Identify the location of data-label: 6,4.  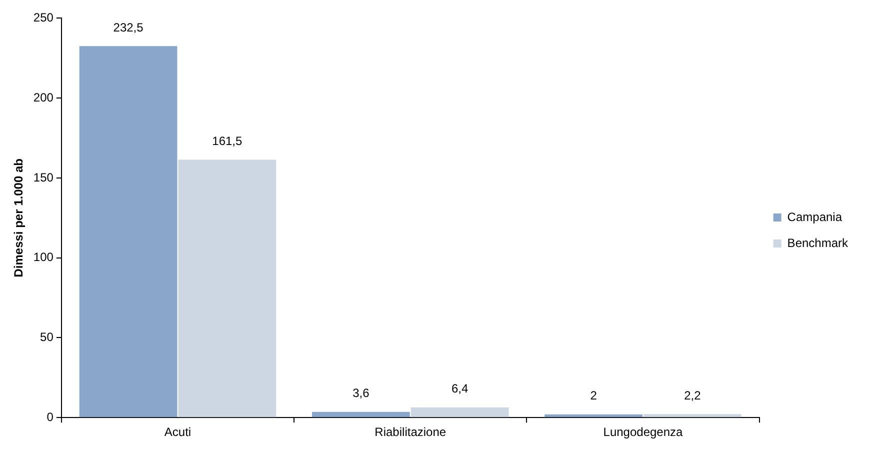
(459, 389).